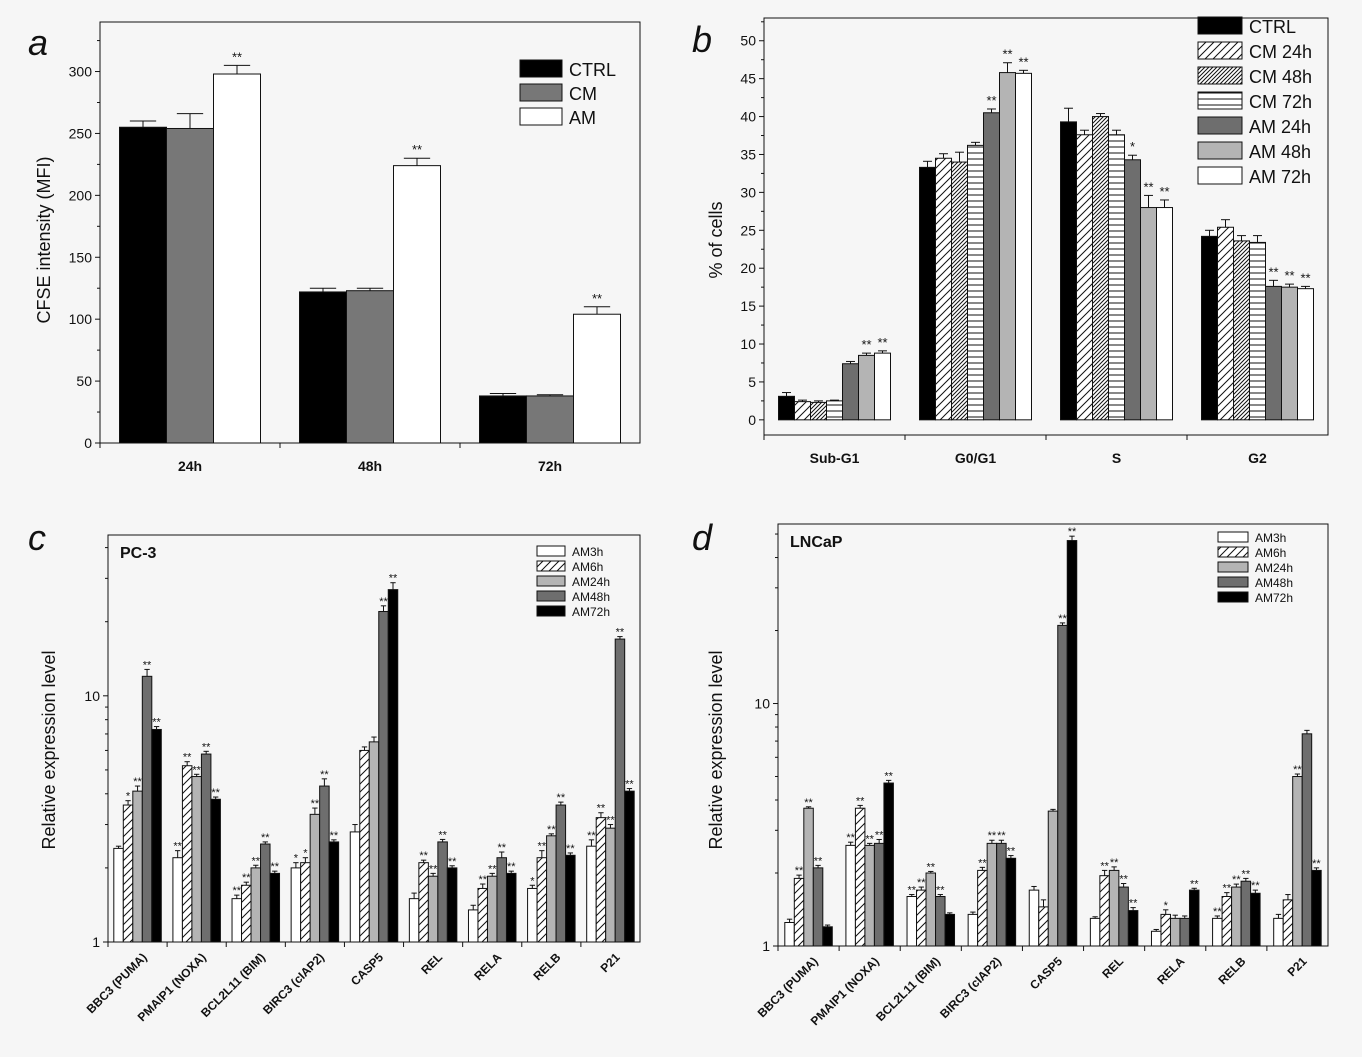 The image size is (1362, 1057). I want to click on panel-letter: d, so click(702, 537).